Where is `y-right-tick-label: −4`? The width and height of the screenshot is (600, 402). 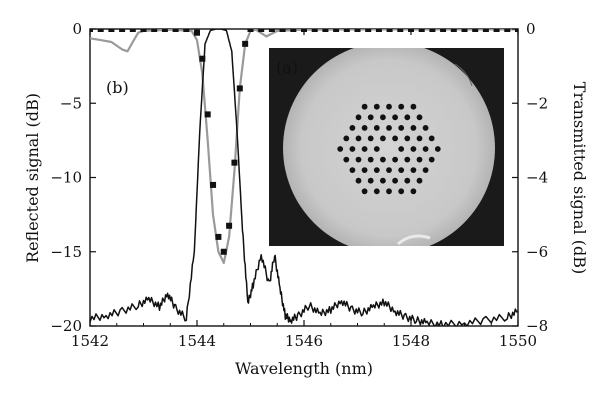
y-right-tick-label: −4 is located at coordinates (537, 178).